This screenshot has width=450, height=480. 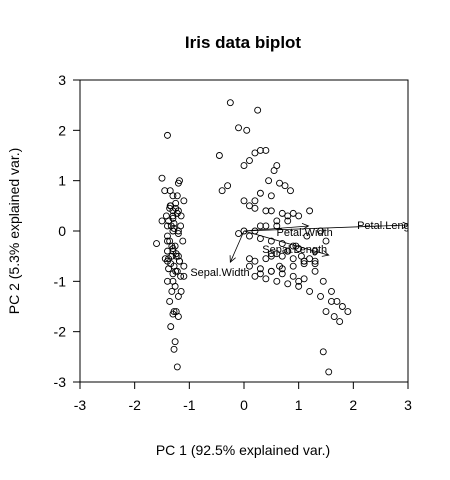 What do you see at coordinates (408, 405) in the screenshot?
I see `x-tick-label: 3` at bounding box center [408, 405].